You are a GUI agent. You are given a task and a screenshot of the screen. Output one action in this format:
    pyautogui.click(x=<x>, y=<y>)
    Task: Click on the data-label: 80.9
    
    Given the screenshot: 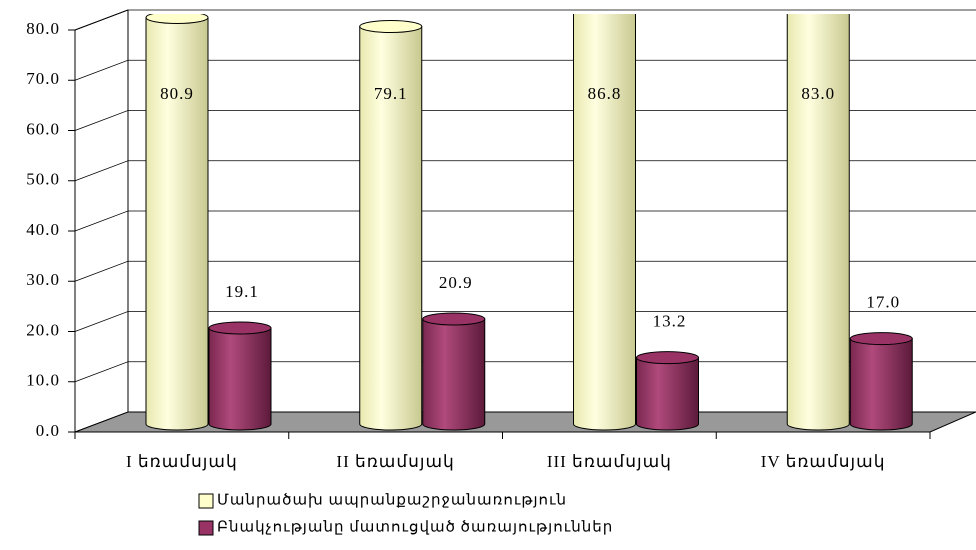 What is the action you would take?
    pyautogui.click(x=177, y=93)
    